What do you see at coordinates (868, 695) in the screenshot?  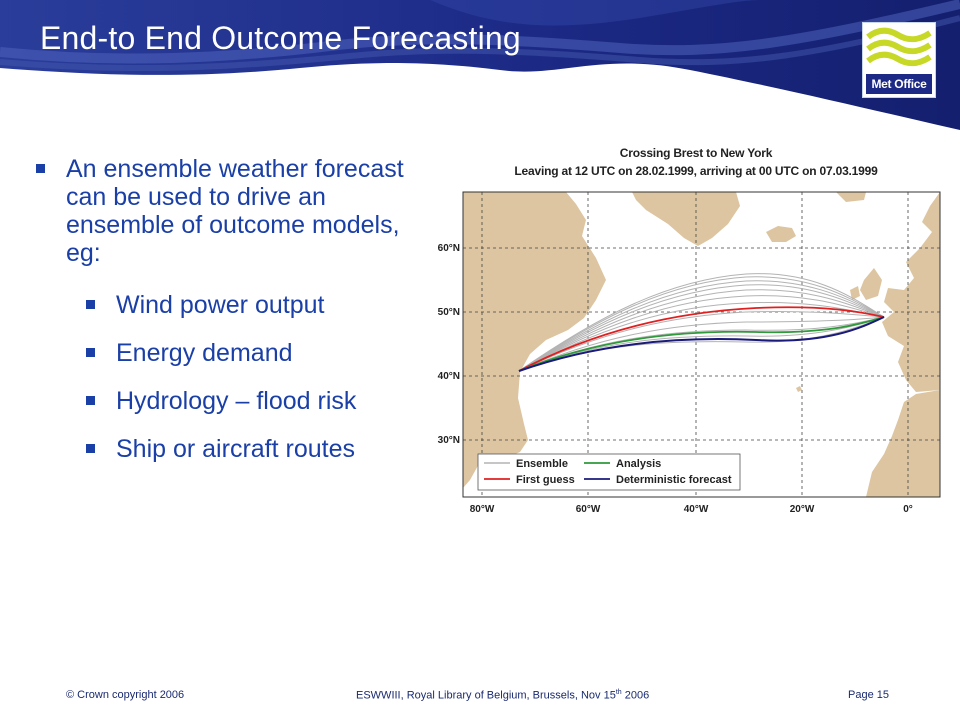 I see `footer-page-number: Page 15` at bounding box center [868, 695].